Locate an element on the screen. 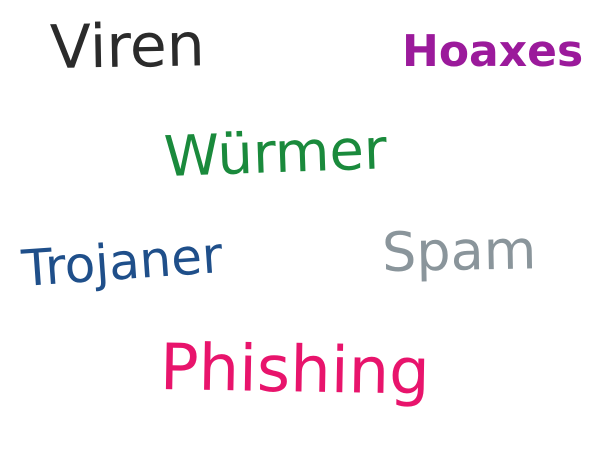 This screenshot has width=590, height=453. word-spam: Spam is located at coordinates (459, 251).